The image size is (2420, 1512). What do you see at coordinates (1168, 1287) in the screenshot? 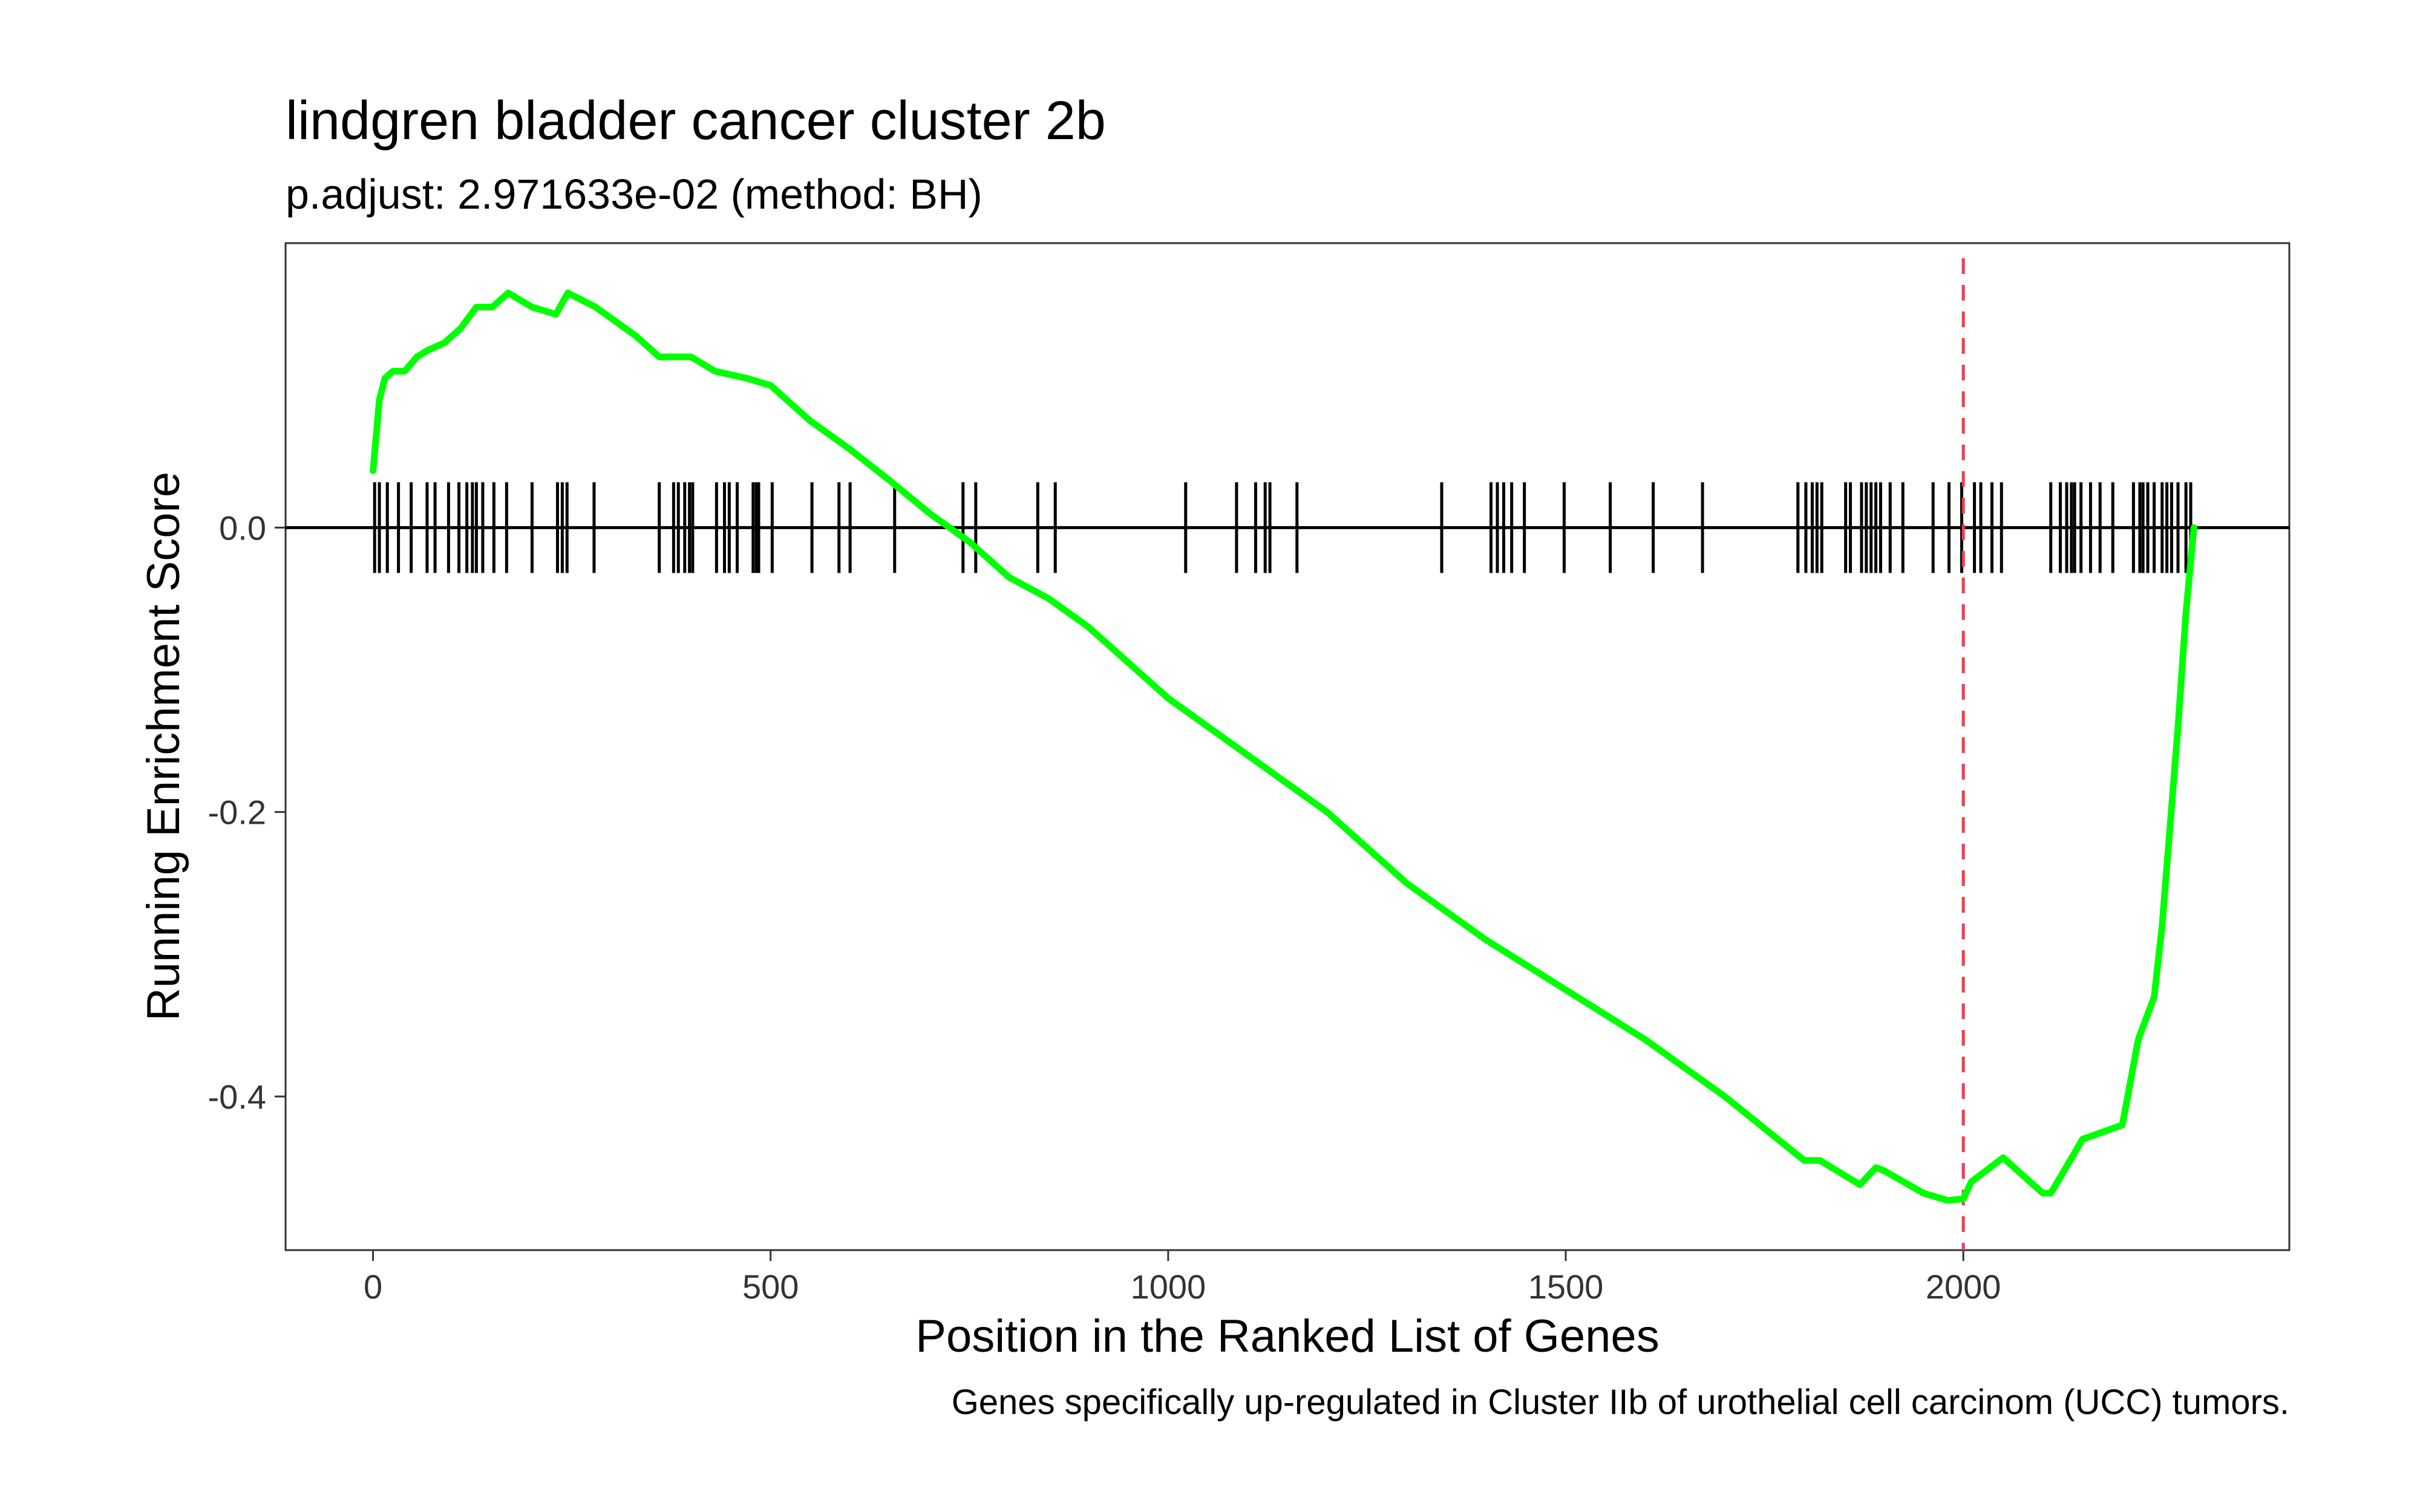
I see `x-tick-label: 1000` at bounding box center [1168, 1287].